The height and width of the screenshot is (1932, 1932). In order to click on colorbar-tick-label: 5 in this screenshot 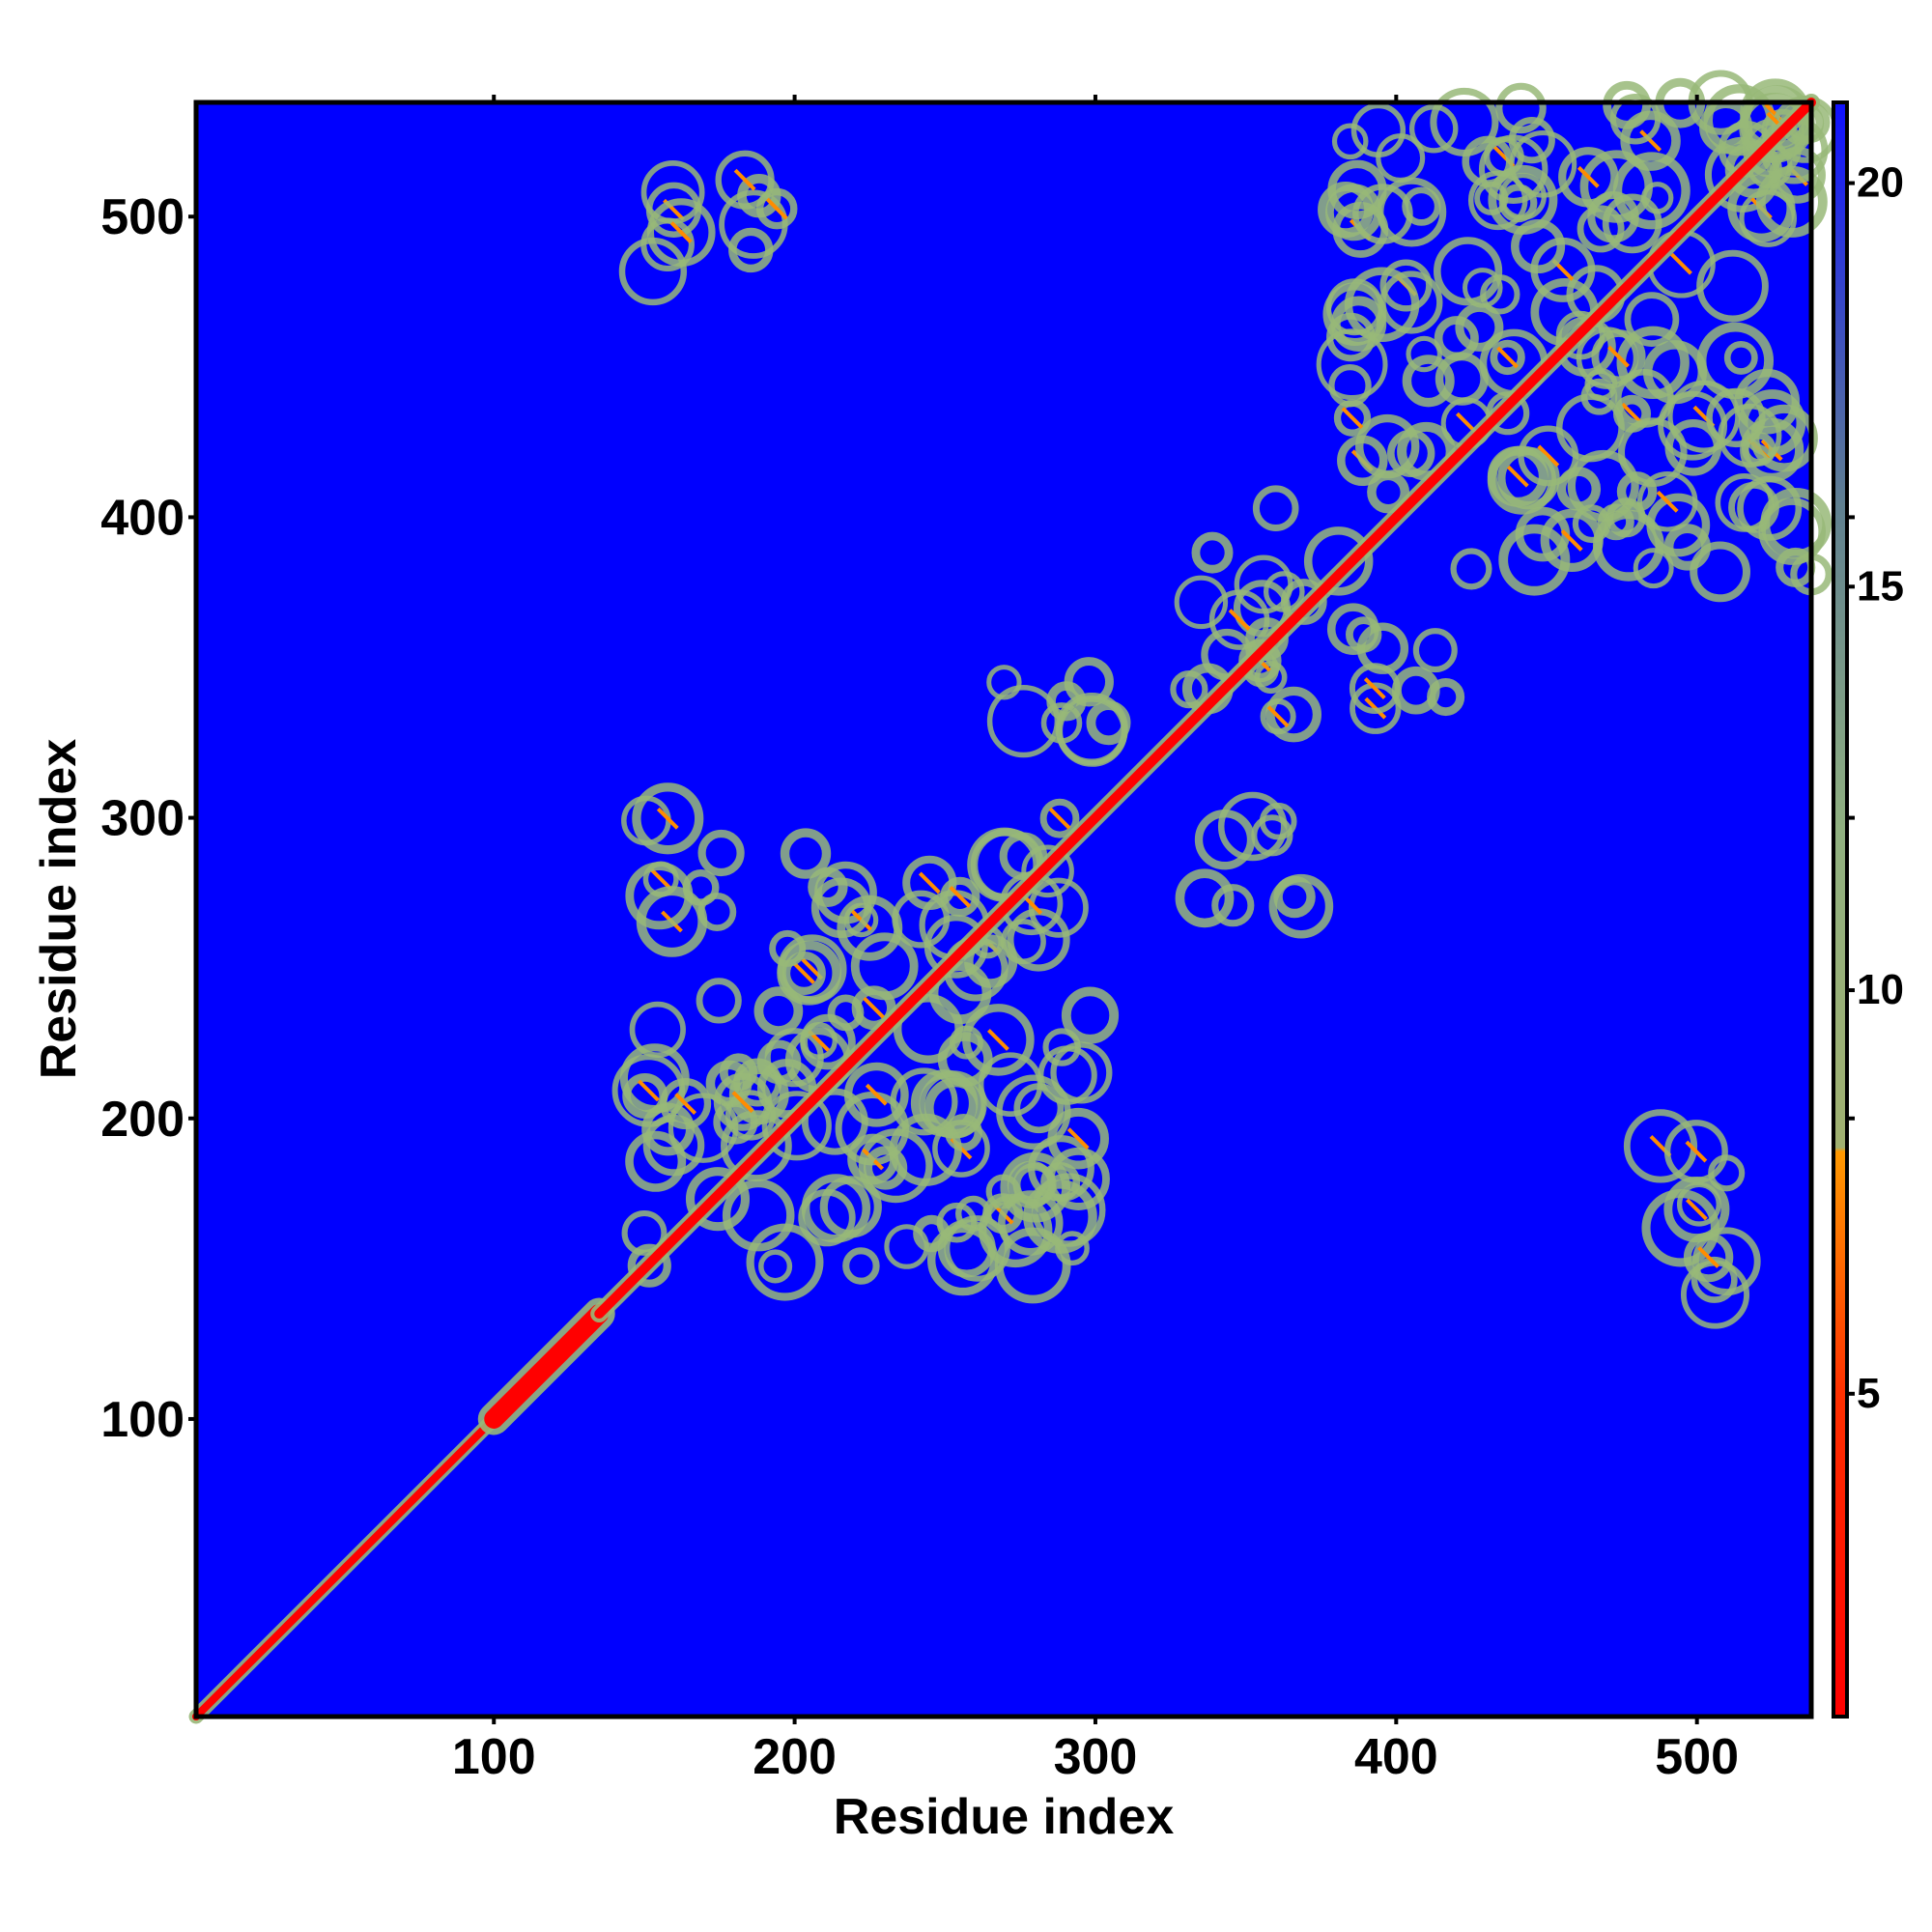, I will do `click(1868, 1393)`.